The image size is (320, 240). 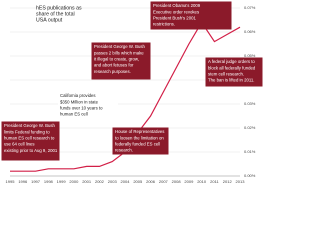 What do you see at coordinates (250, 7) in the screenshot?
I see `y-tick-label: 0.07%` at bounding box center [250, 7].